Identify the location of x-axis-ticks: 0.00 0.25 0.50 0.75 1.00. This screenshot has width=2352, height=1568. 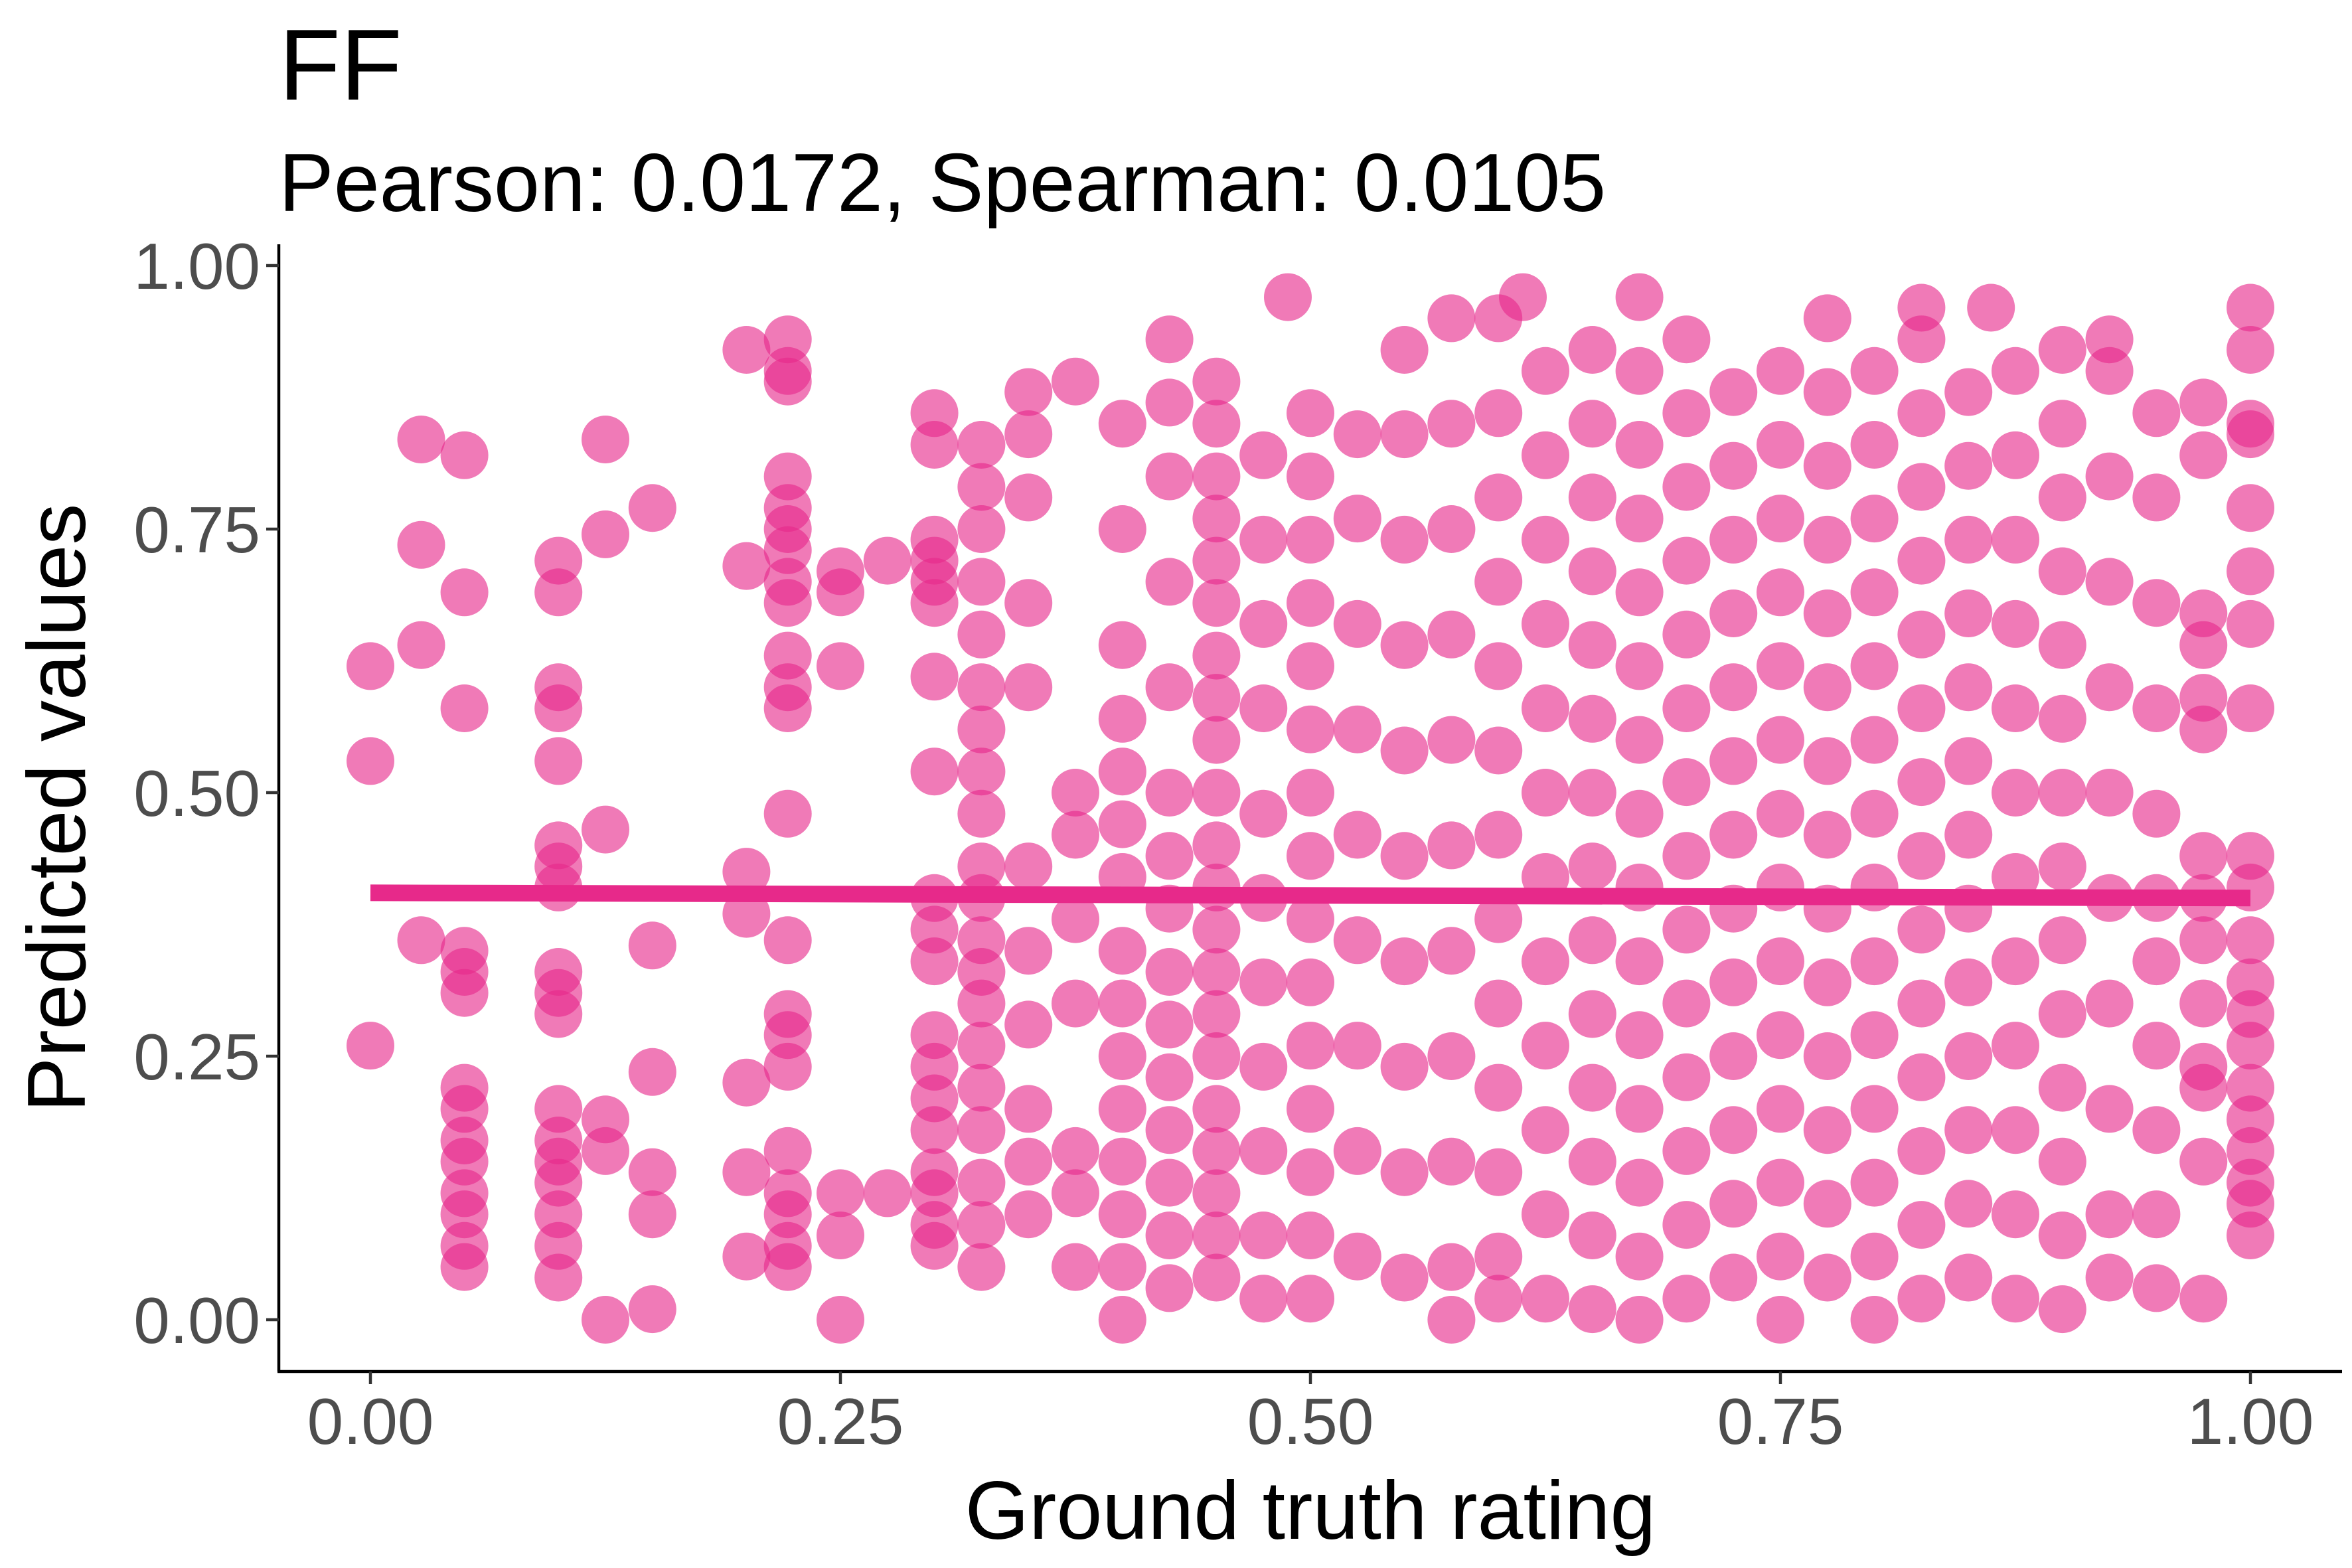
(1310, 1415).